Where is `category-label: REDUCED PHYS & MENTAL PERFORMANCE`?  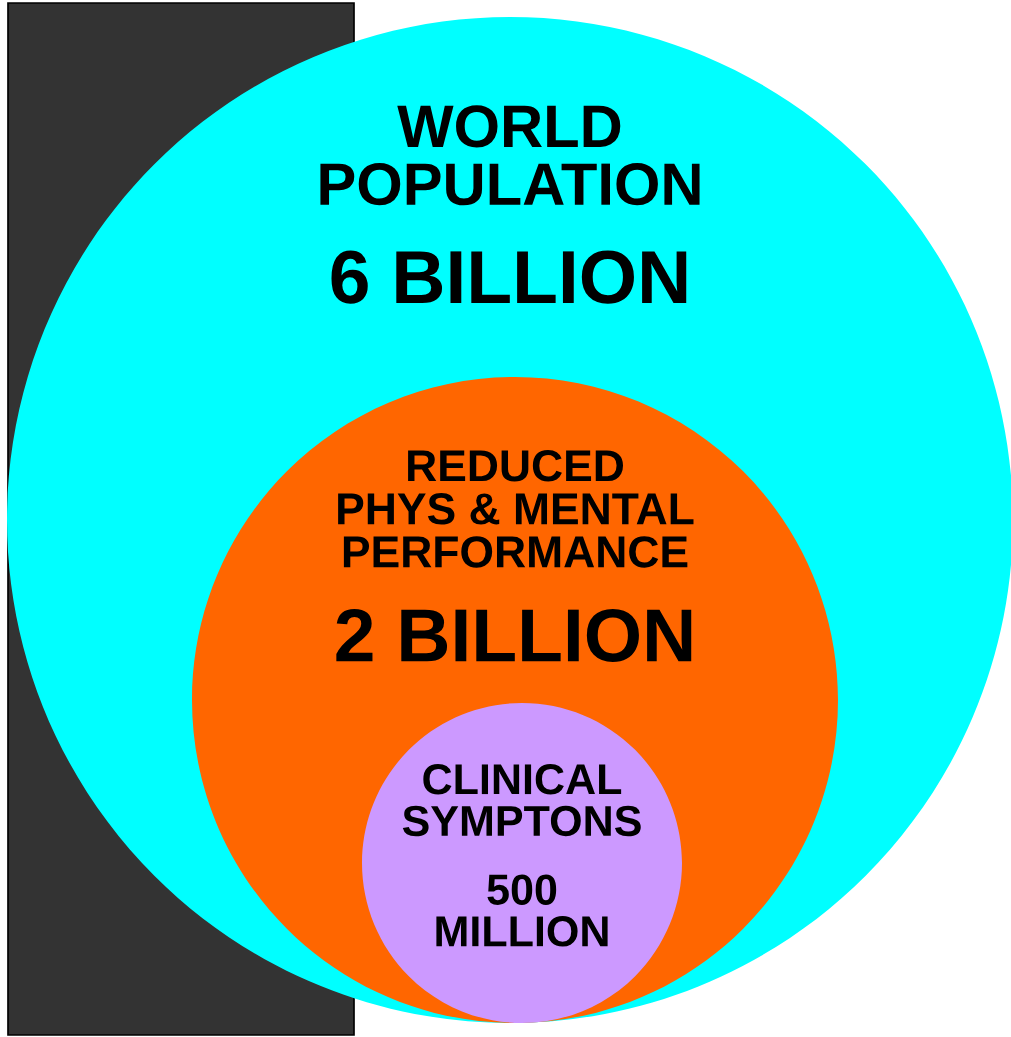
category-label: REDUCED PHYS & MENTAL PERFORMANCE is located at coordinates (516, 509).